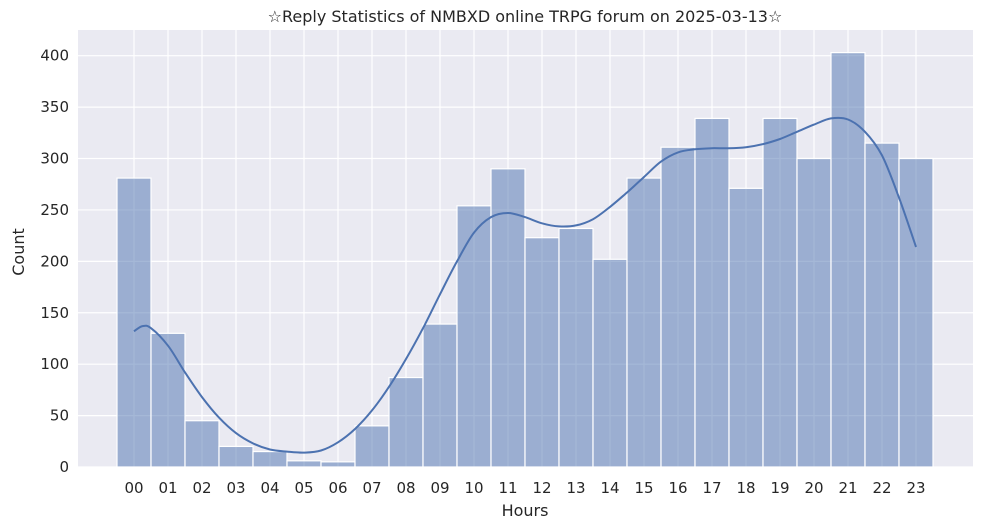 Image resolution: width=984 pixels, height=529 pixels. Describe the element at coordinates (54, 159) in the screenshot. I see `y-tick-label-6: 300` at that location.